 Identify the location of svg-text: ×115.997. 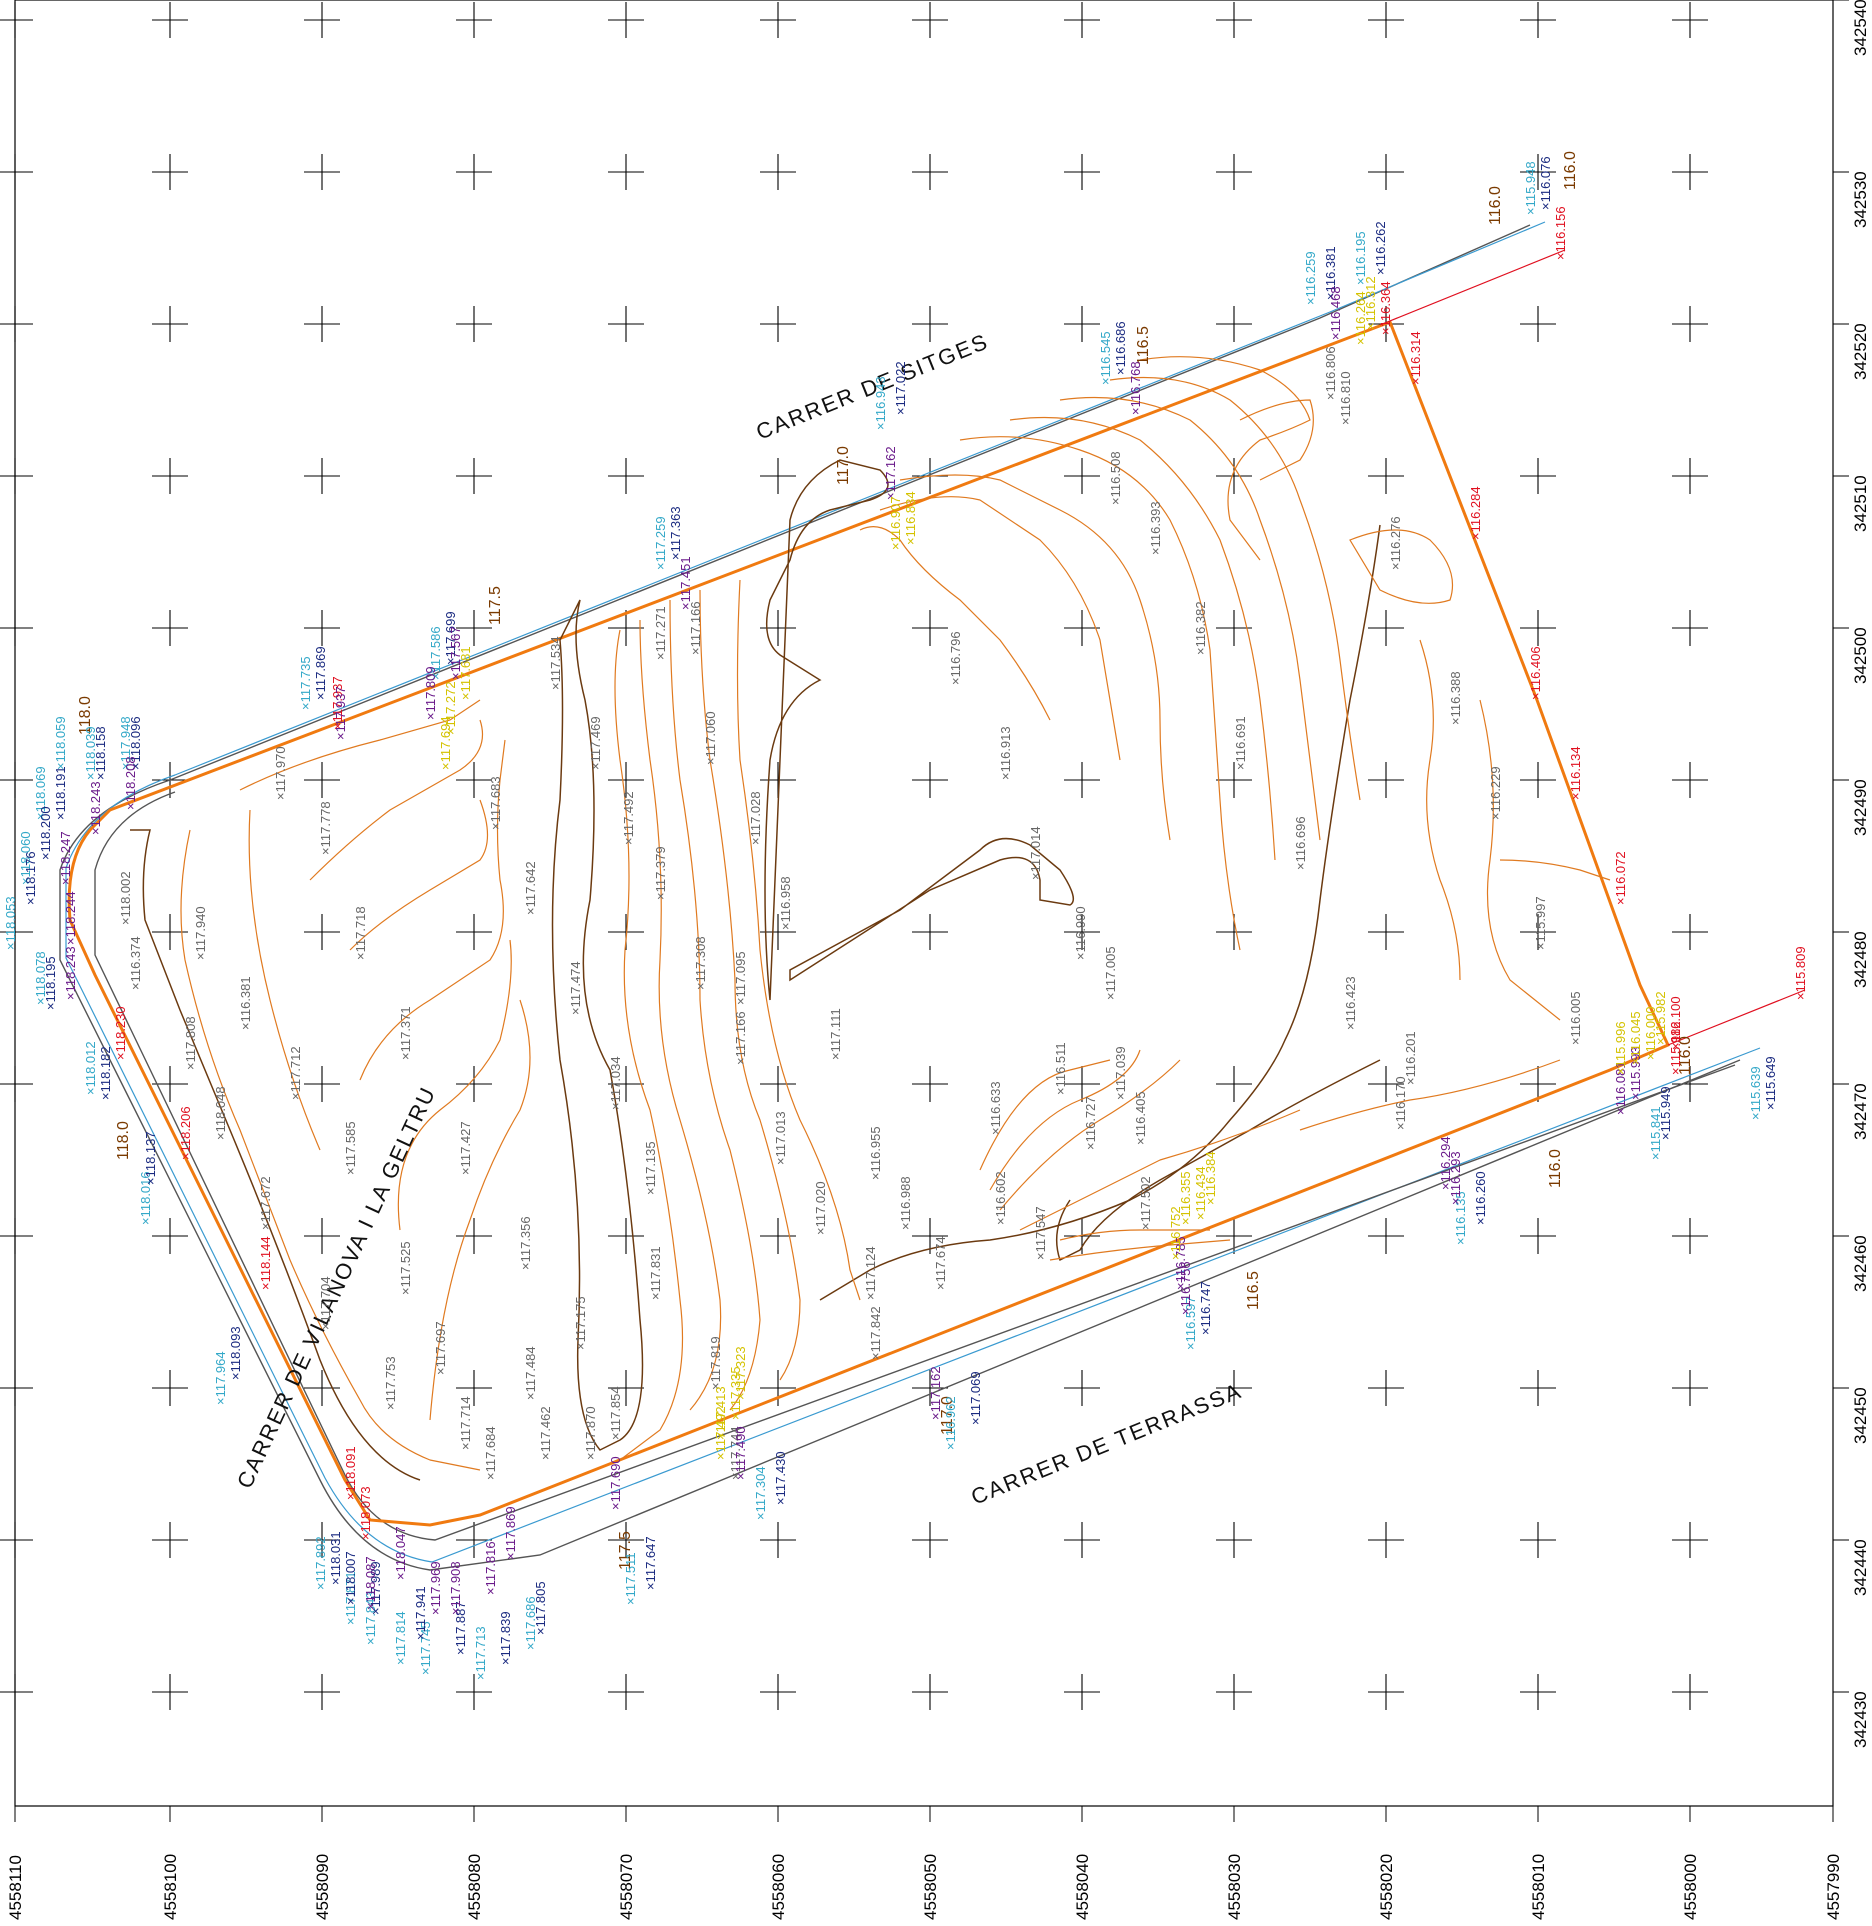
(1540, 923).